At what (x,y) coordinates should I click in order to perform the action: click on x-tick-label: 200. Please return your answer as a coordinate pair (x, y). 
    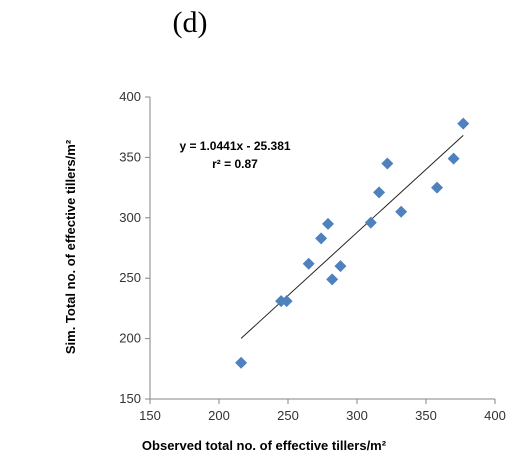
    Looking at the image, I should click on (219, 415).